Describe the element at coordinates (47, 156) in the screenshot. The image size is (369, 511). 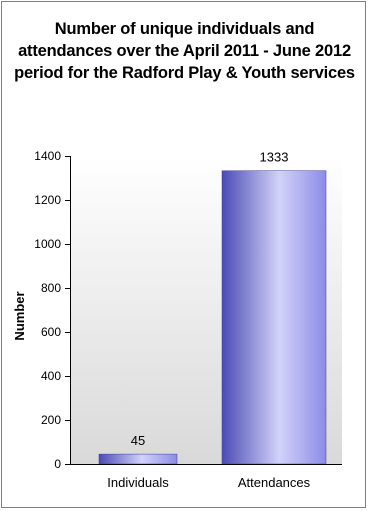
I see `y-tick-label: 1400` at that location.